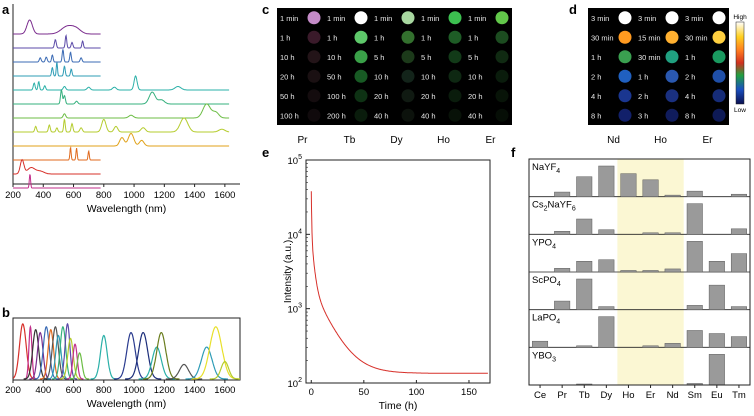  I want to click on f-category-label: Sm, so click(695, 395).